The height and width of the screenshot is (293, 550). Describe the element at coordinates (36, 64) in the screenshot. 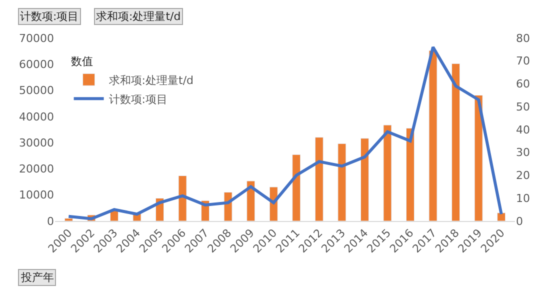

I see `y-tick-label: 60000` at that location.